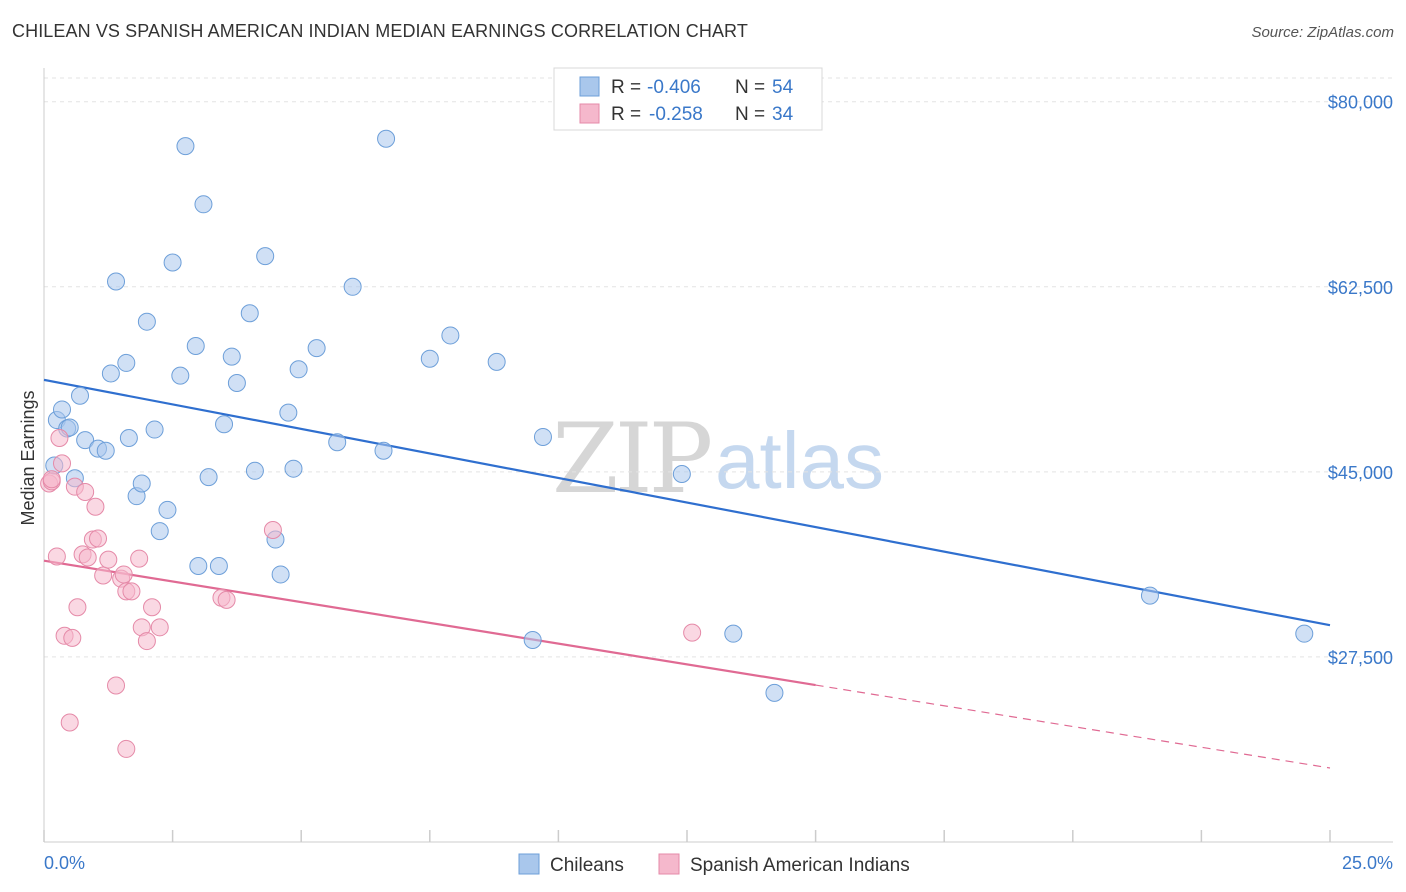 Image resolution: width=1406 pixels, height=892 pixels. I want to click on legend-swatch-spanish-american-indians, so click(589, 113).